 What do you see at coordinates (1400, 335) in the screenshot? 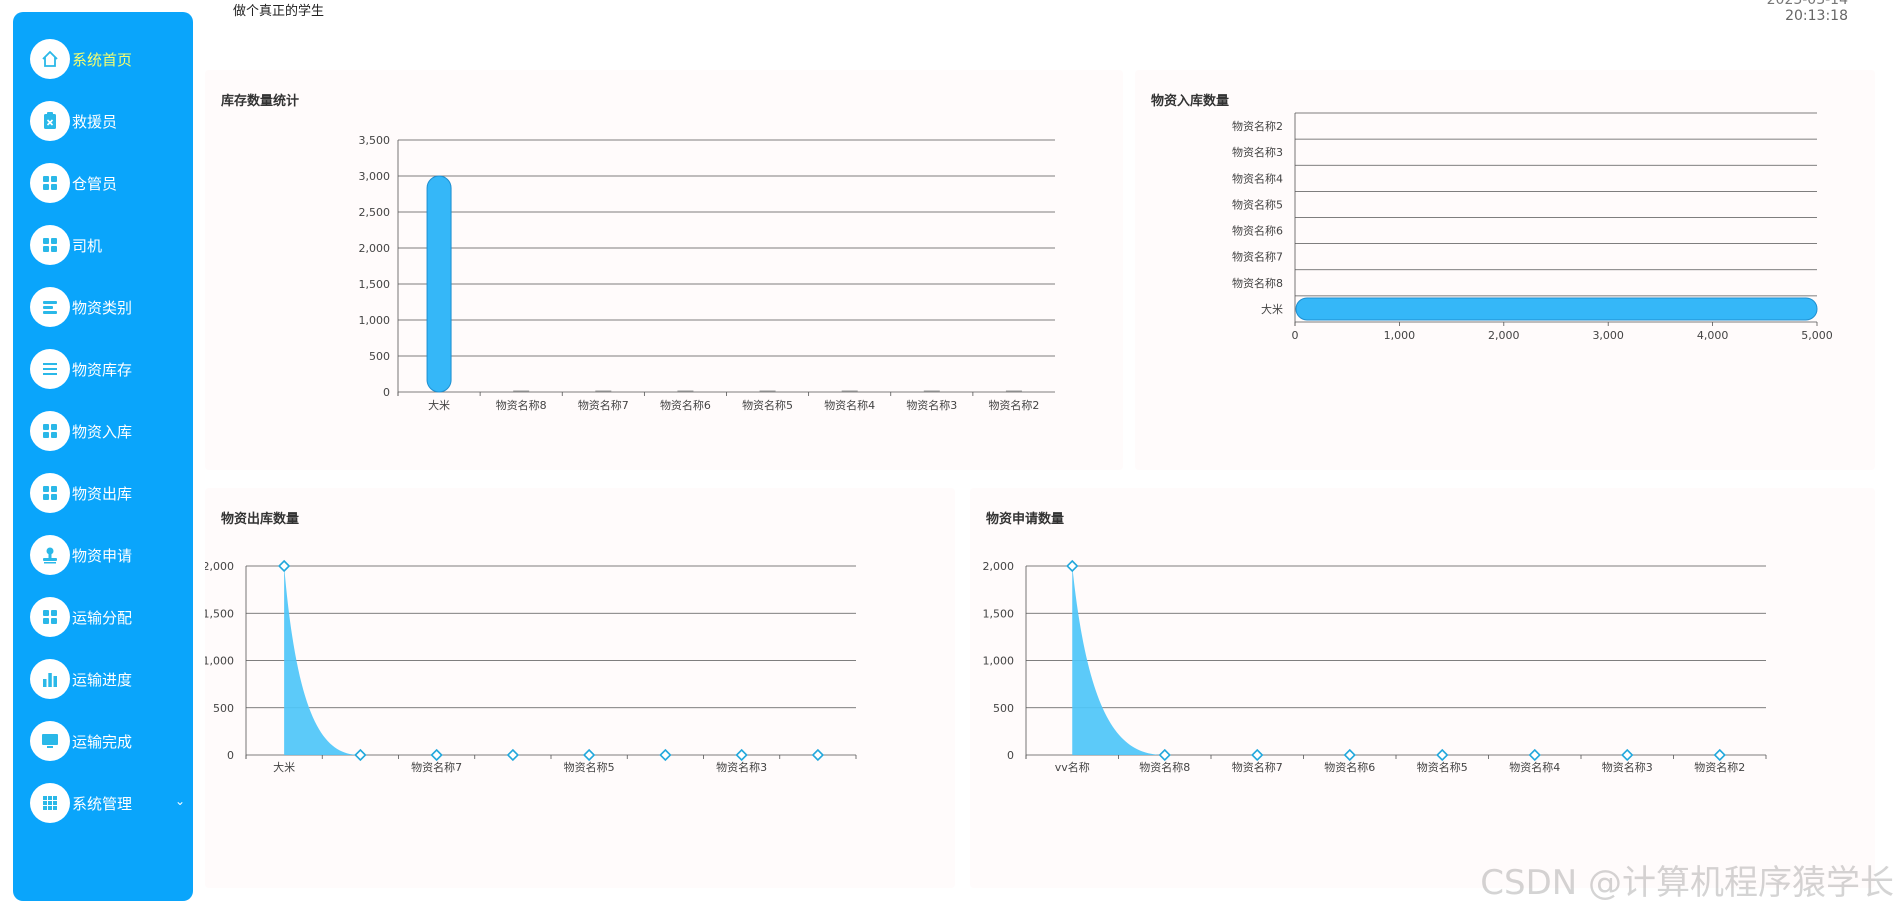
I see `x-tick-label: 1,000` at bounding box center [1400, 335].